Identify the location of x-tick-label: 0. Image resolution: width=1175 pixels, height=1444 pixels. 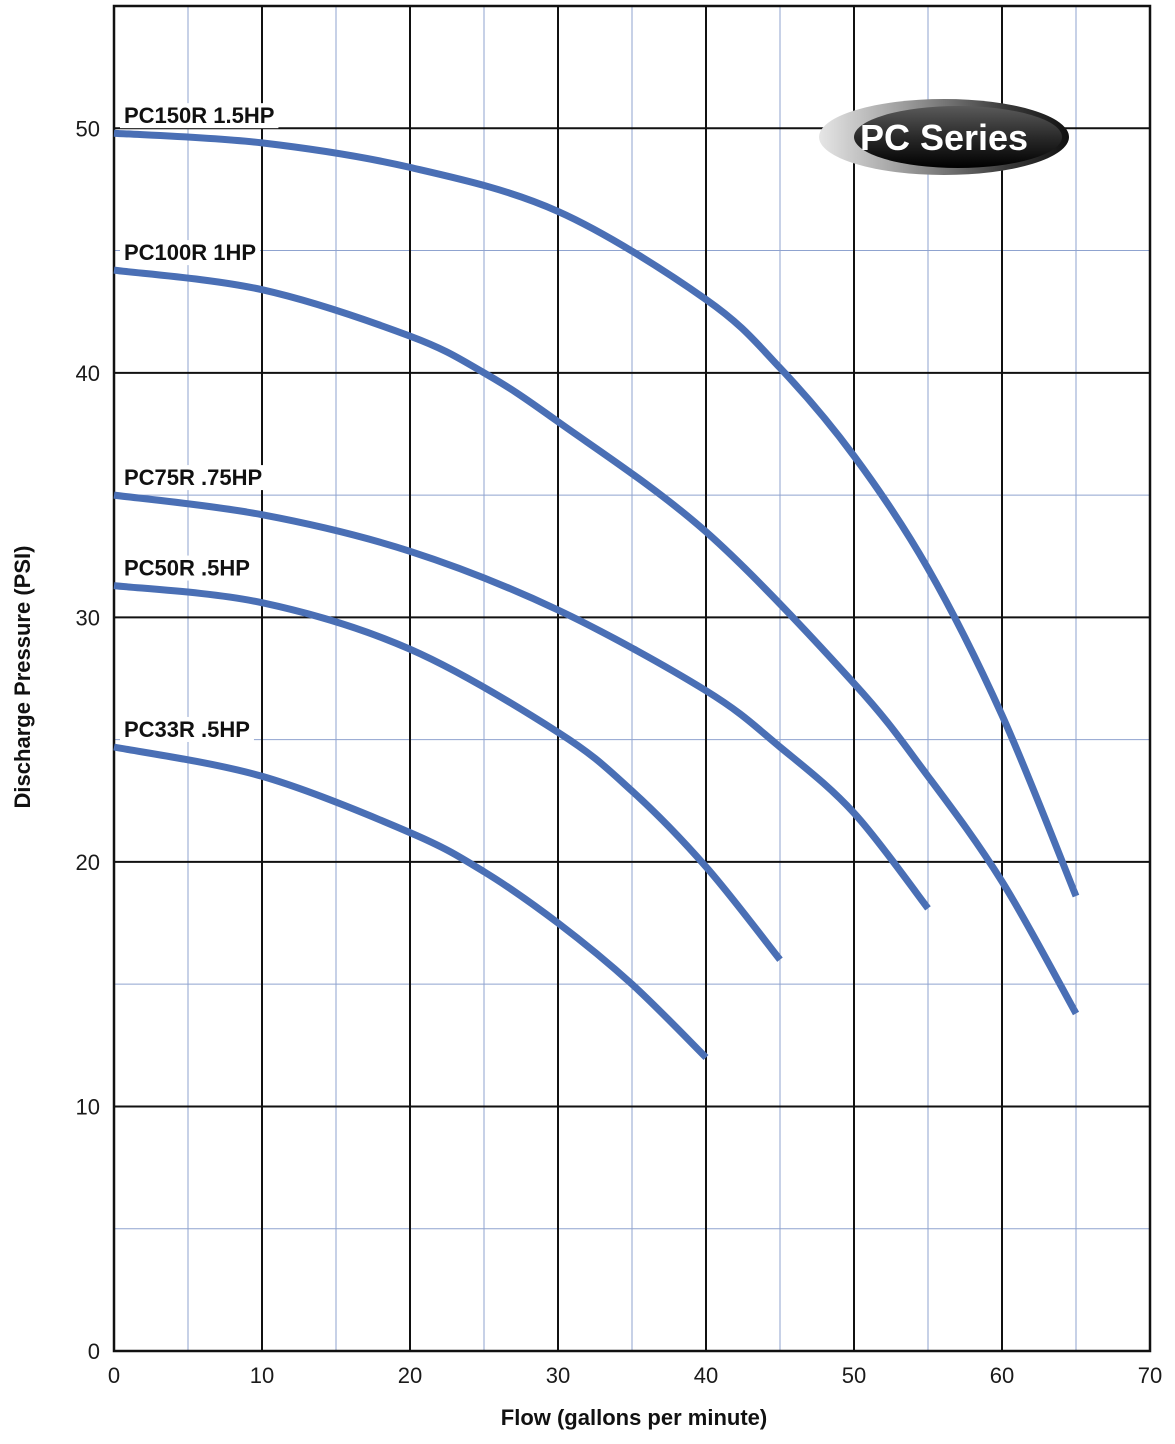
(114, 1375).